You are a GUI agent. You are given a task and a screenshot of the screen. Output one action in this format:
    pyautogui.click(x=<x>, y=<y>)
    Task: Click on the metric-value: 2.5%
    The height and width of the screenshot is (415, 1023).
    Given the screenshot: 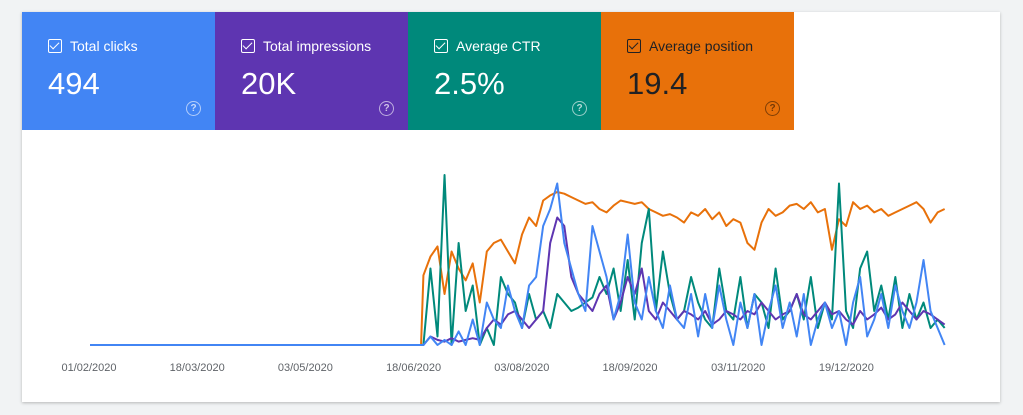 What is the action you would take?
    pyautogui.click(x=469, y=83)
    